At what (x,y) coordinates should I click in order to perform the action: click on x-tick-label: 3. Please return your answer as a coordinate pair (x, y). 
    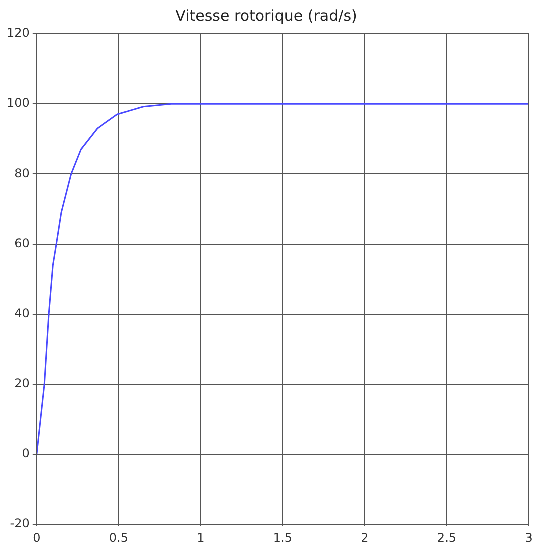
    Looking at the image, I should click on (529, 537).